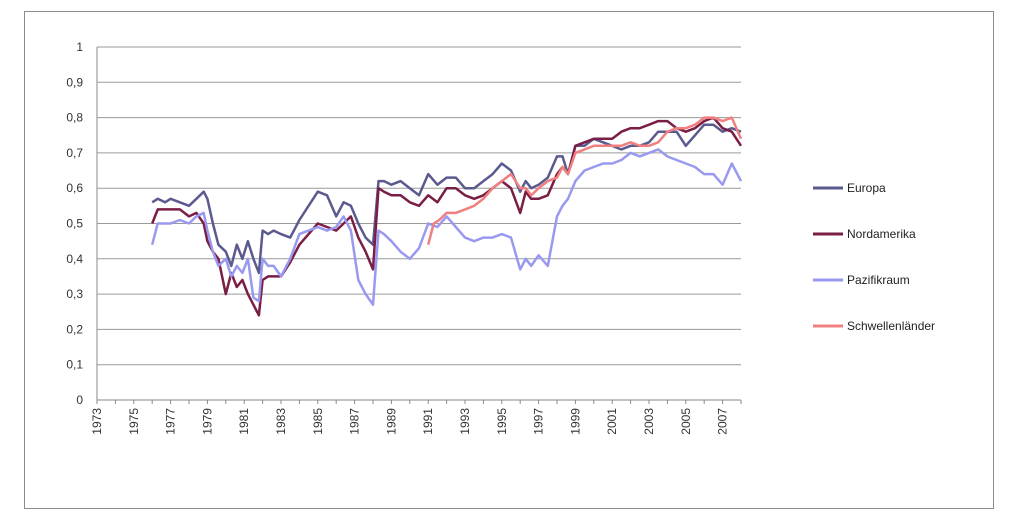 Image resolution: width=1022 pixels, height=528 pixels. Describe the element at coordinates (74, 153) in the screenshot. I see `y-tick-label: 0,7` at that location.